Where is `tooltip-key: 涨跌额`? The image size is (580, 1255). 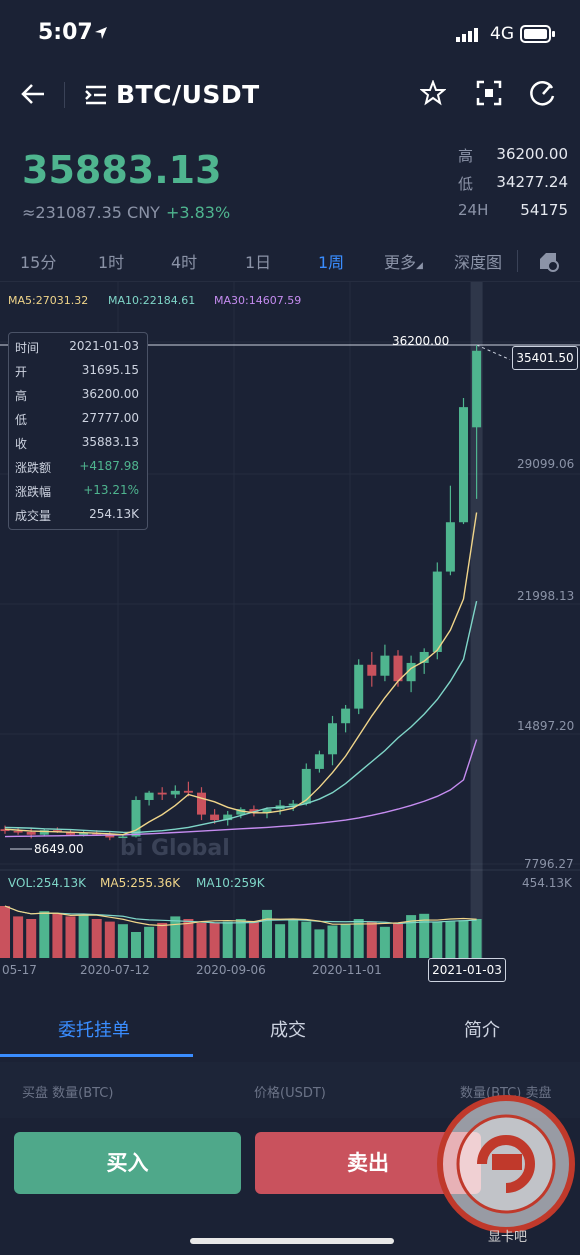 tooltip-key: 涨跌额 is located at coordinates (33, 468).